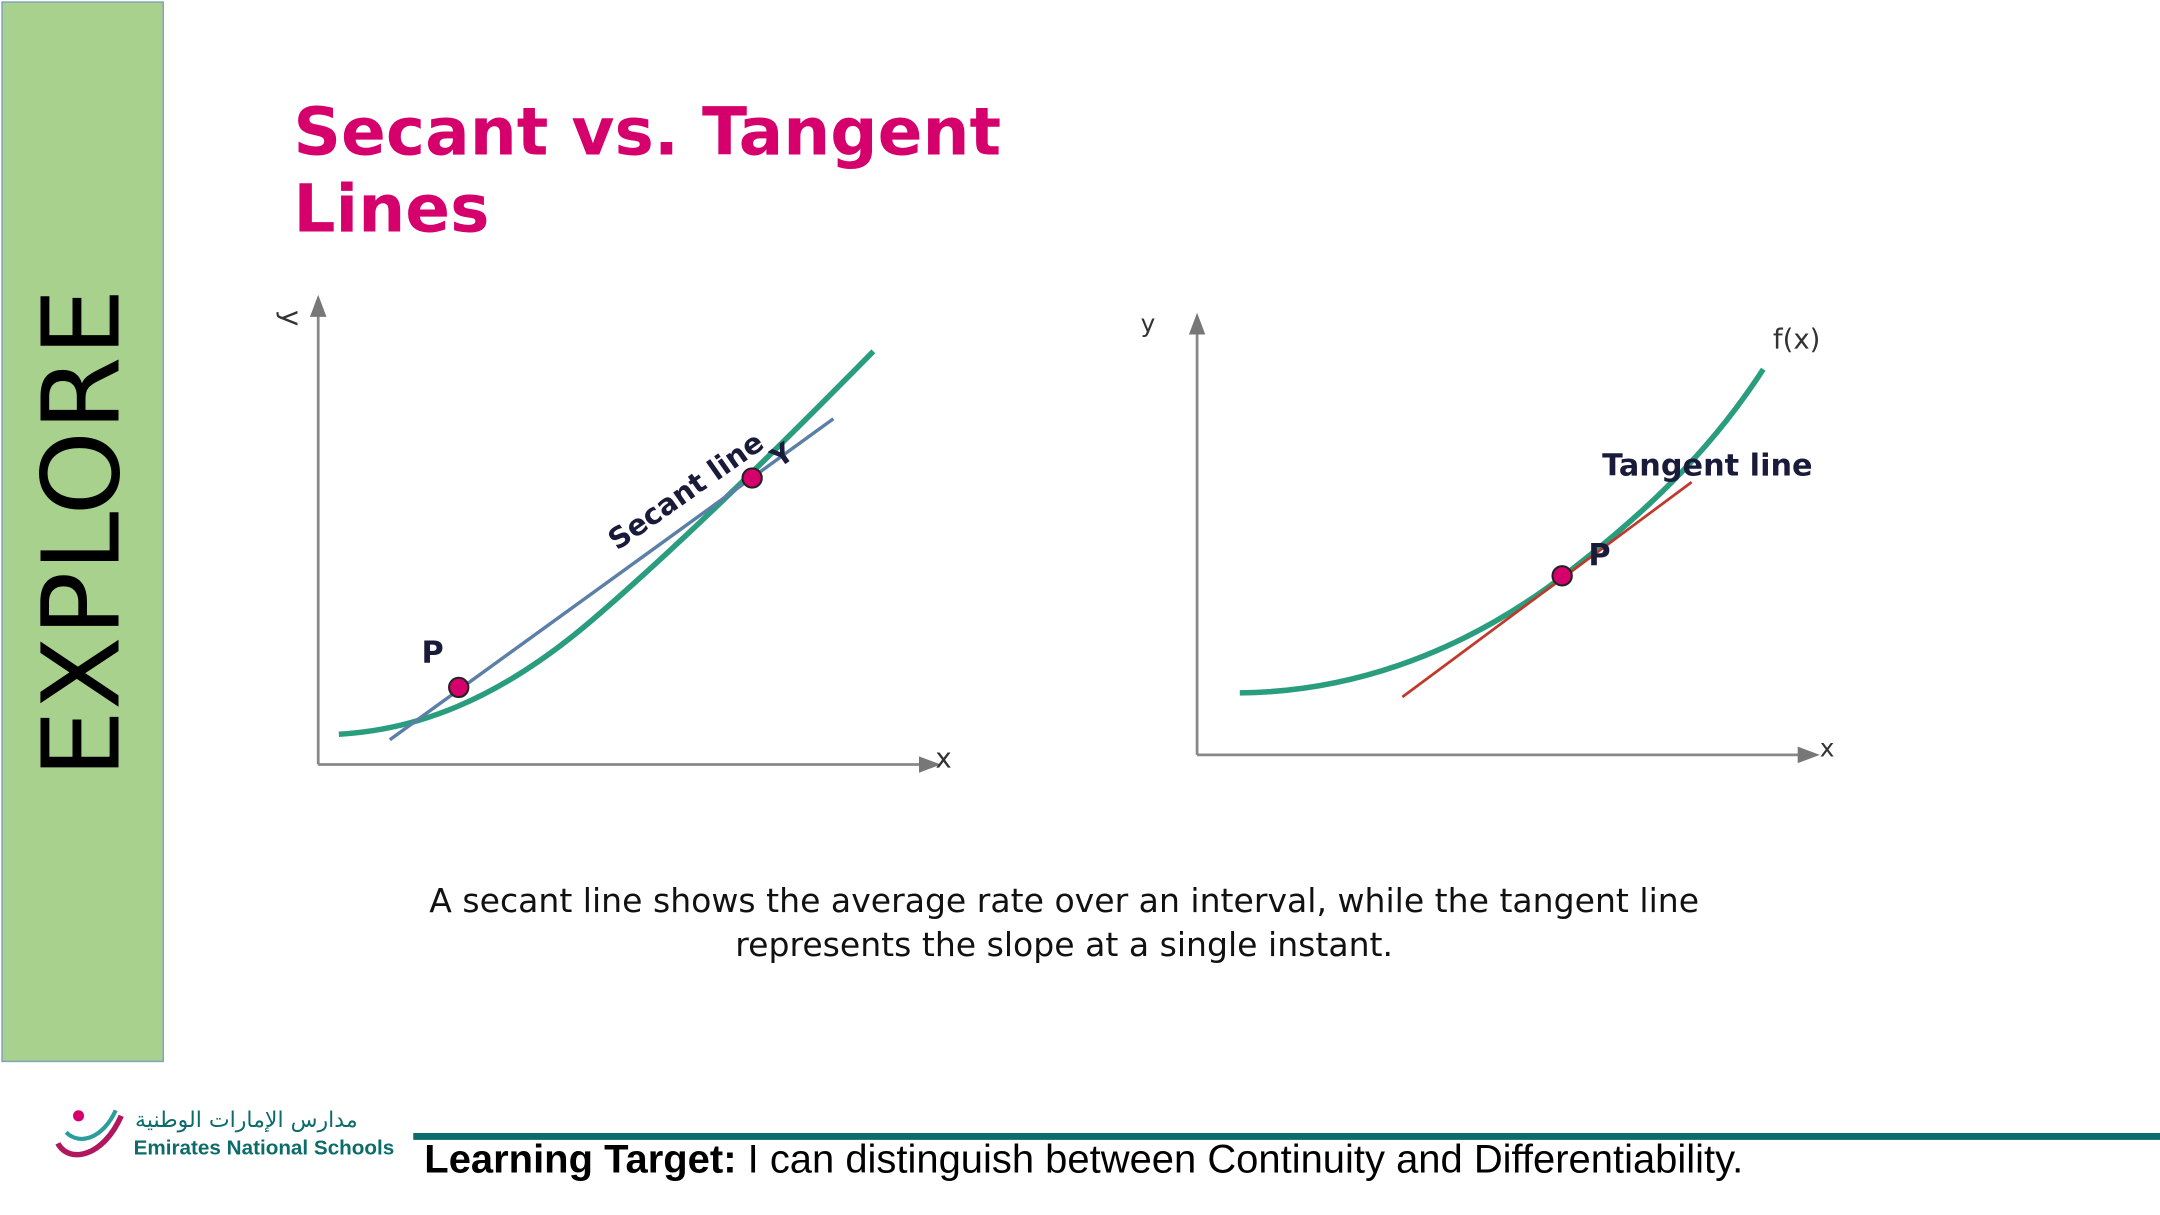  Describe the element at coordinates (89, 1133) in the screenshot. I see `logo-mark` at that location.